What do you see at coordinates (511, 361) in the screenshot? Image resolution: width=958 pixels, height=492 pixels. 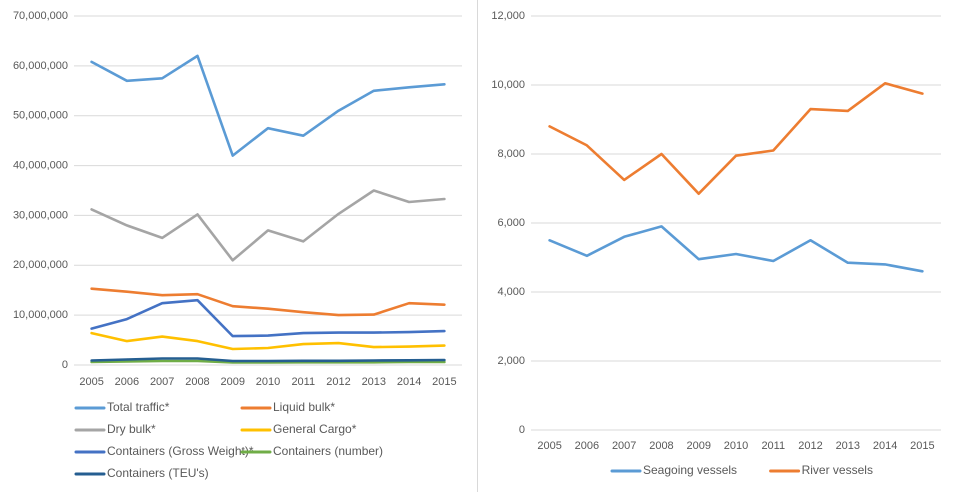 I see `y-axis-tick-label: 2,000` at bounding box center [511, 361].